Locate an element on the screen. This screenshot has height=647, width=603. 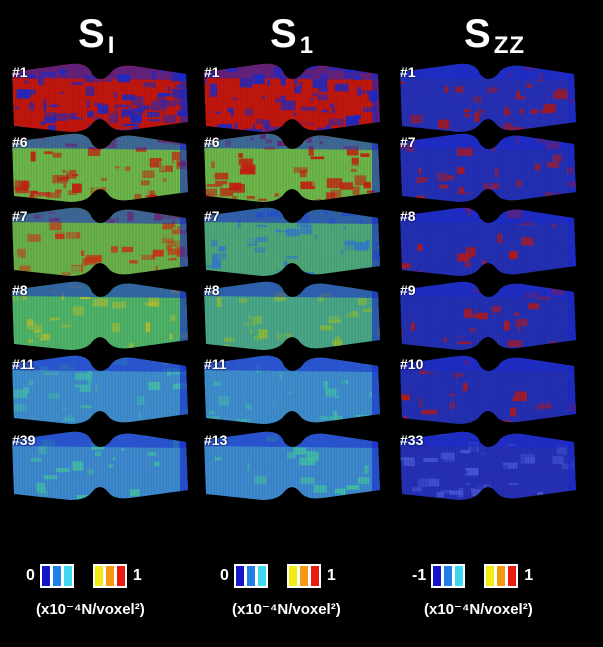
specimen-render: #33 is located at coordinates (488, 465).